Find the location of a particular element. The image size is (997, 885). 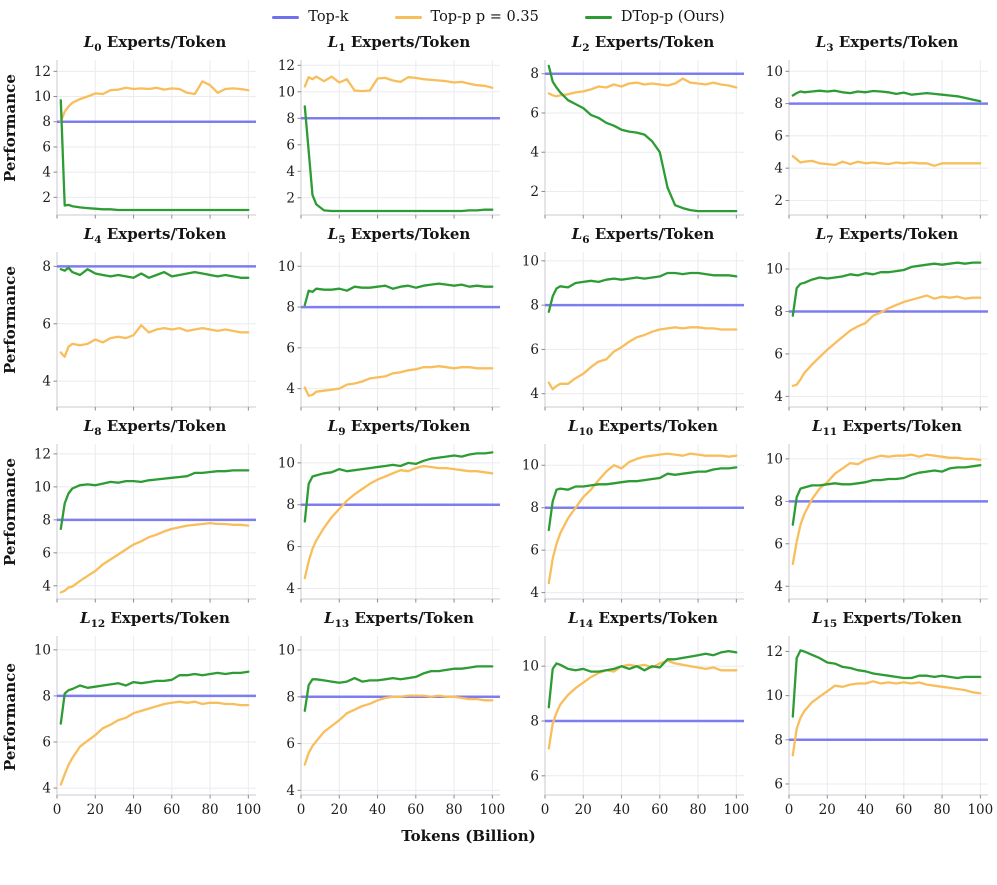

subplot-L1: L1 Experts/Token 2 4 6 8 10 12 is located at coordinates (386, 128).